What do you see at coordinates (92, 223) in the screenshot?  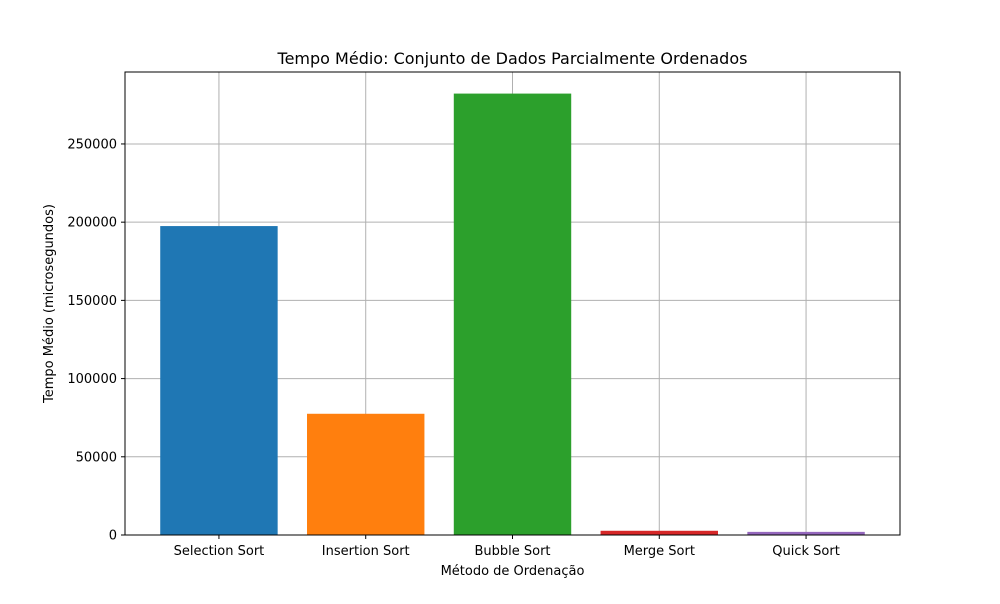 I see `y-tick-label: 200000` at bounding box center [92, 223].